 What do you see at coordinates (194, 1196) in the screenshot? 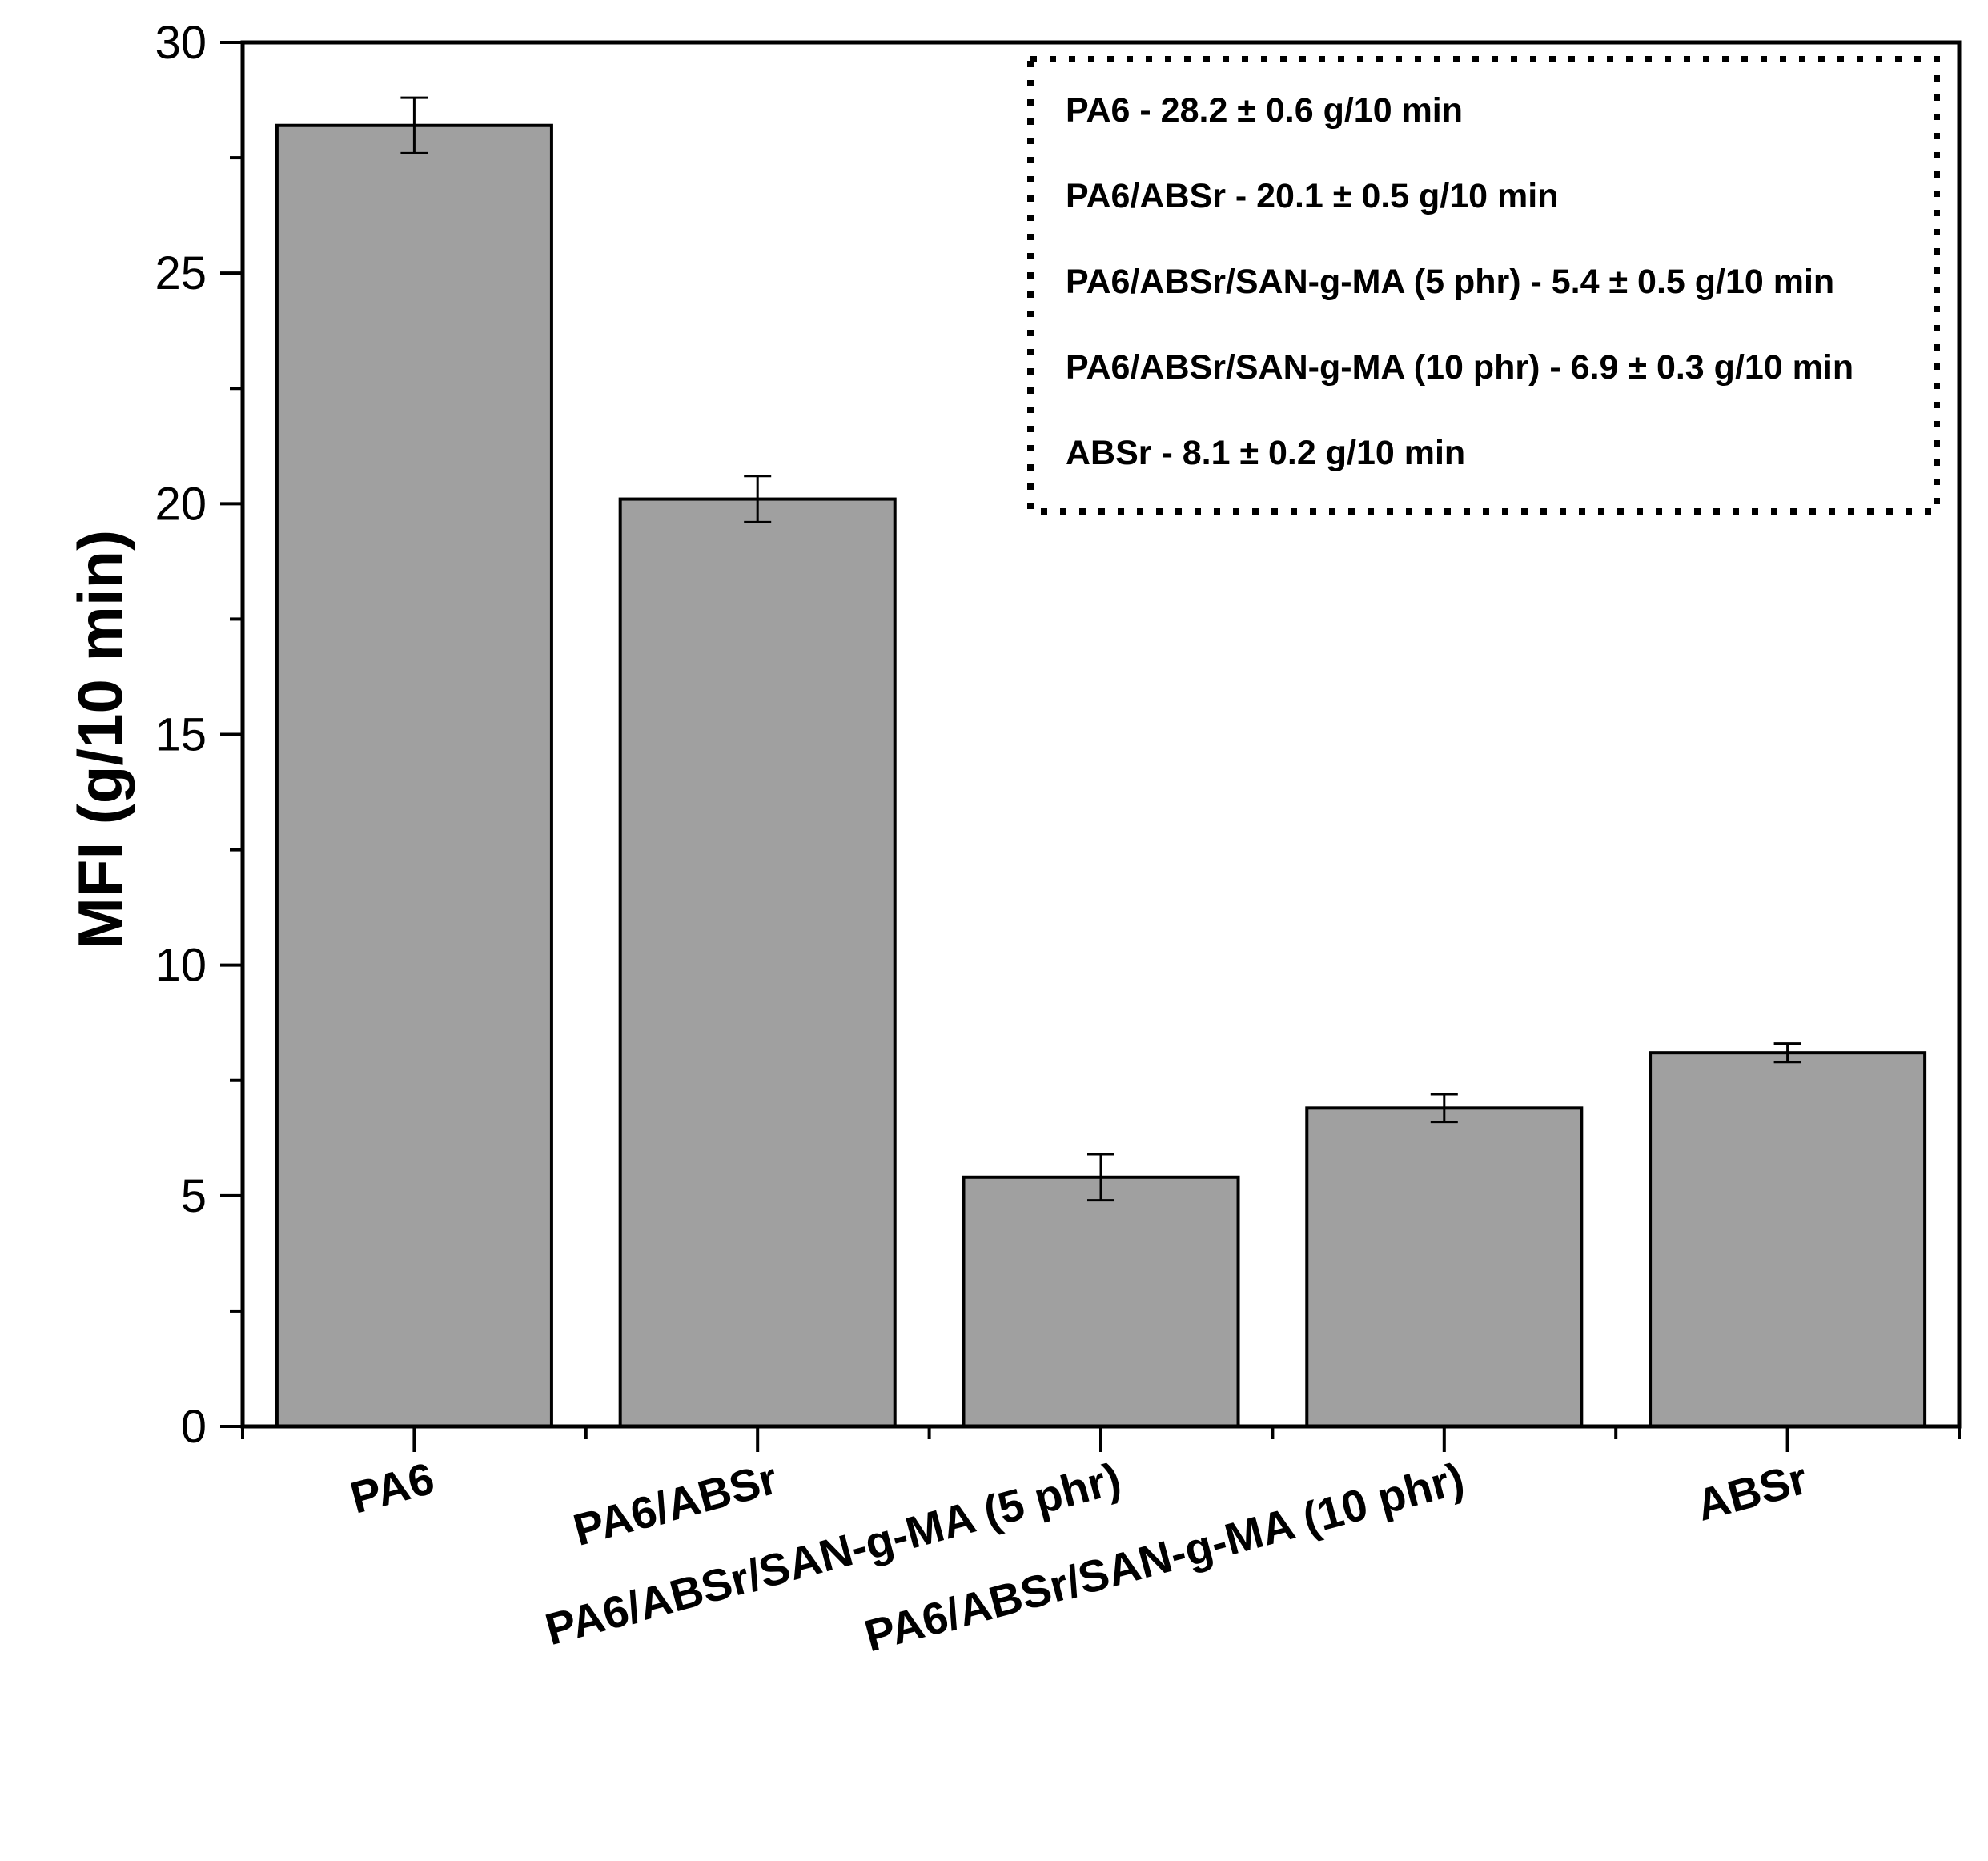
I see `y-tick-label: 5` at bounding box center [194, 1196].